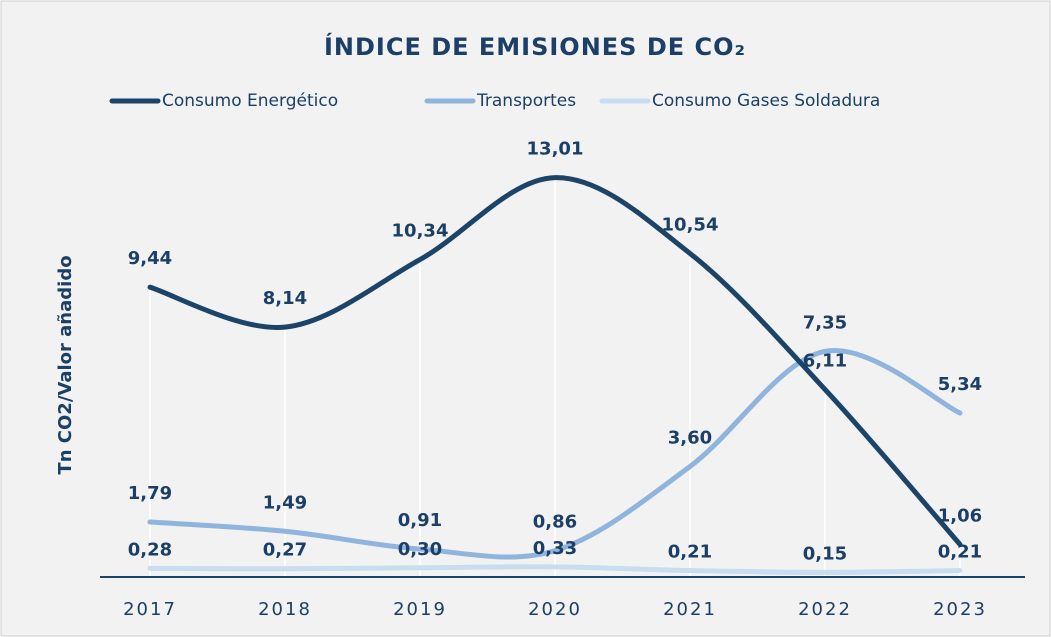 This screenshot has width=1051, height=637. What do you see at coordinates (420, 231) in the screenshot?
I see `data-label: 10,34` at bounding box center [420, 231].